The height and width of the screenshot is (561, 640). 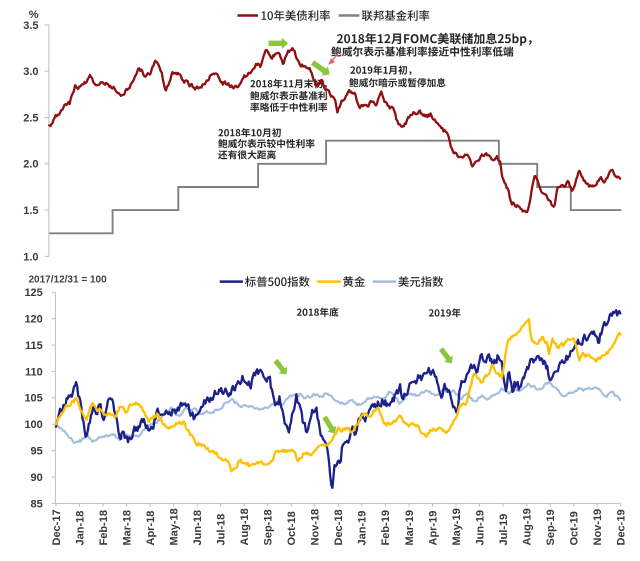 I want to click on svg-text: 110, so click(x=34, y=372).